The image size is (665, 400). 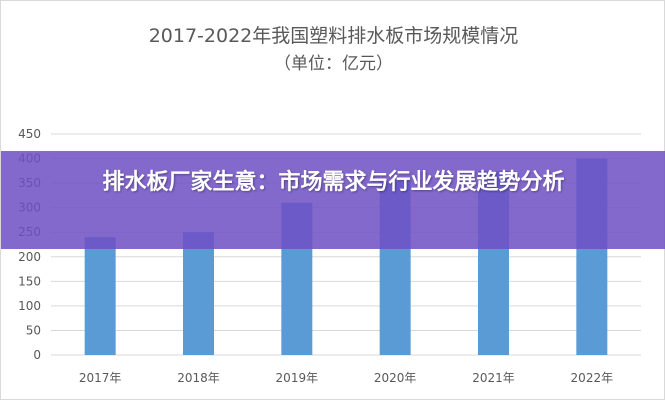 What do you see at coordinates (333, 182) in the screenshot?
I see `headline-text: 排水板厂家生意：市场需求与行业发展趋势分析` at bounding box center [333, 182].